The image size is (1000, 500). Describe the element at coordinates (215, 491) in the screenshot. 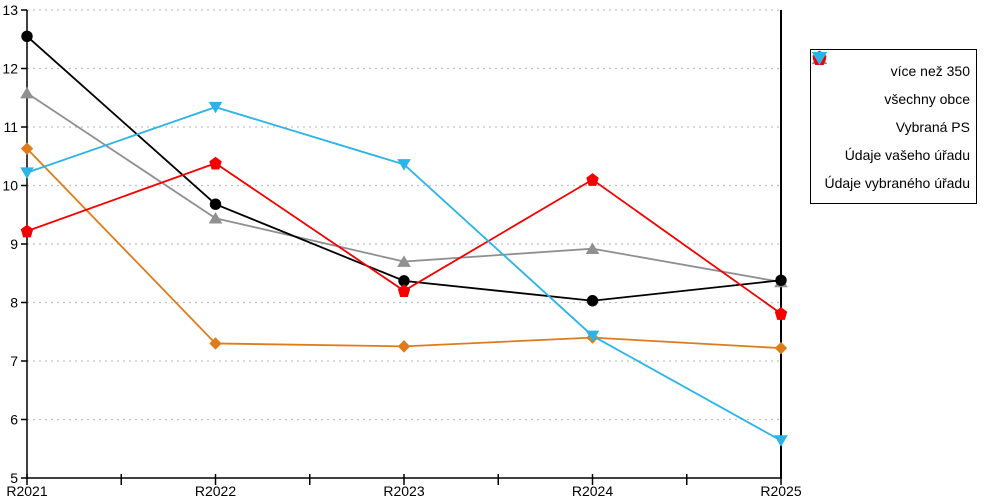

I see `x-tick-label: R2022` at that location.